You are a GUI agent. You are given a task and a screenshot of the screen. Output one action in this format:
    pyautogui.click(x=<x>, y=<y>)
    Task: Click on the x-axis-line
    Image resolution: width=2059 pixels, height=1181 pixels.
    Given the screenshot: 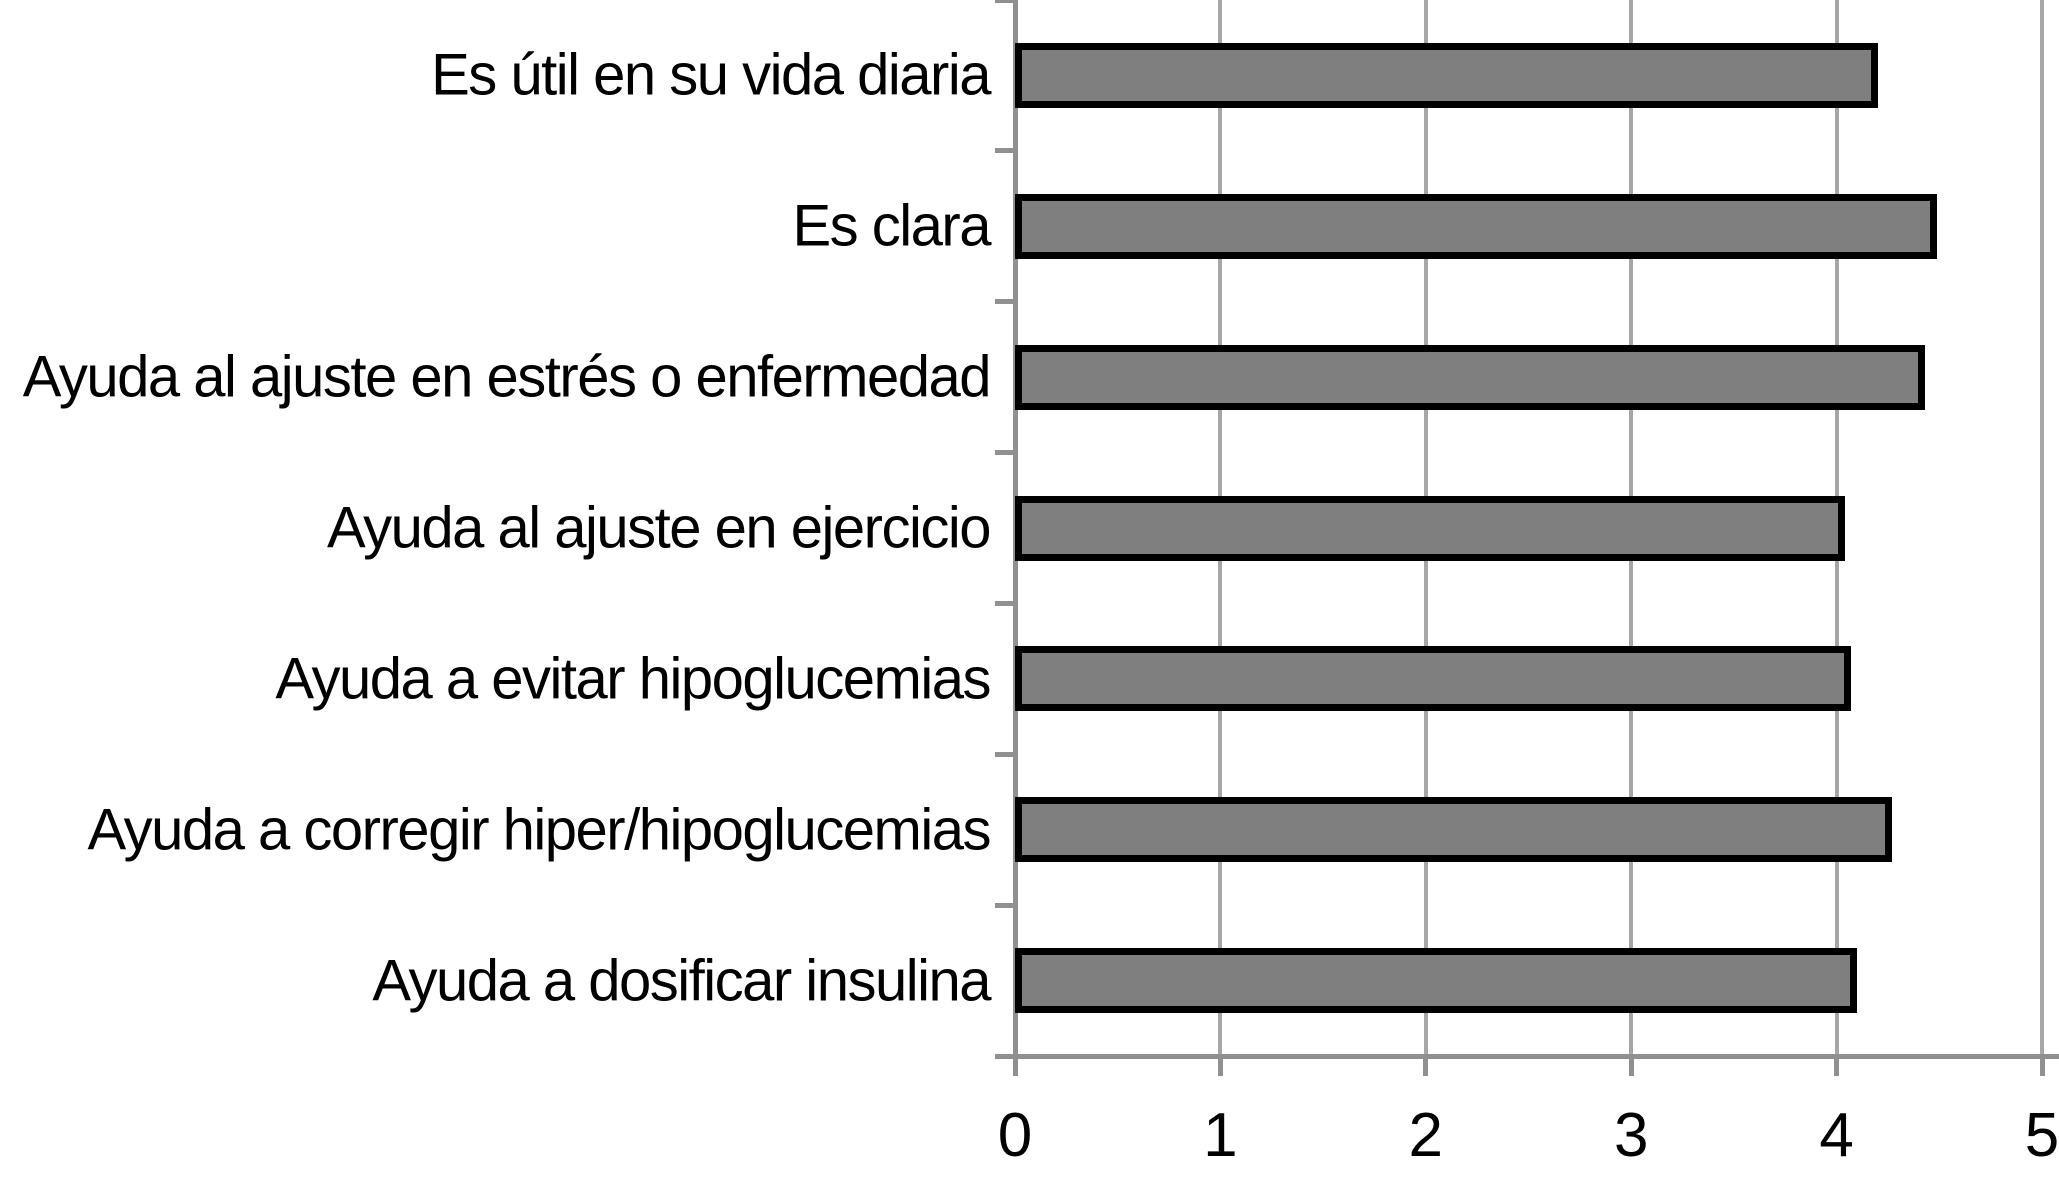 What is the action you would take?
    pyautogui.click(x=1527, y=1056)
    